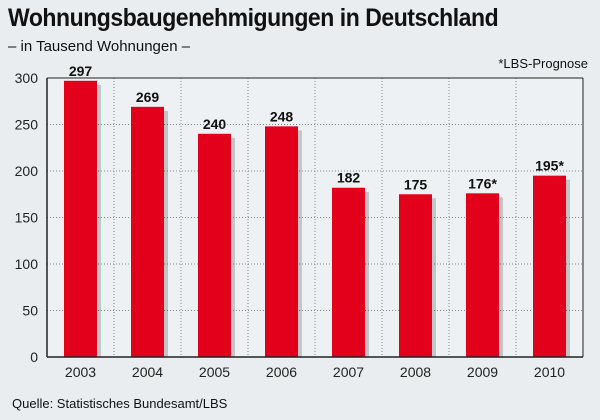 The image size is (600, 420). Describe the element at coordinates (30, 311) in the screenshot. I see `y-tick-label: 50` at that location.